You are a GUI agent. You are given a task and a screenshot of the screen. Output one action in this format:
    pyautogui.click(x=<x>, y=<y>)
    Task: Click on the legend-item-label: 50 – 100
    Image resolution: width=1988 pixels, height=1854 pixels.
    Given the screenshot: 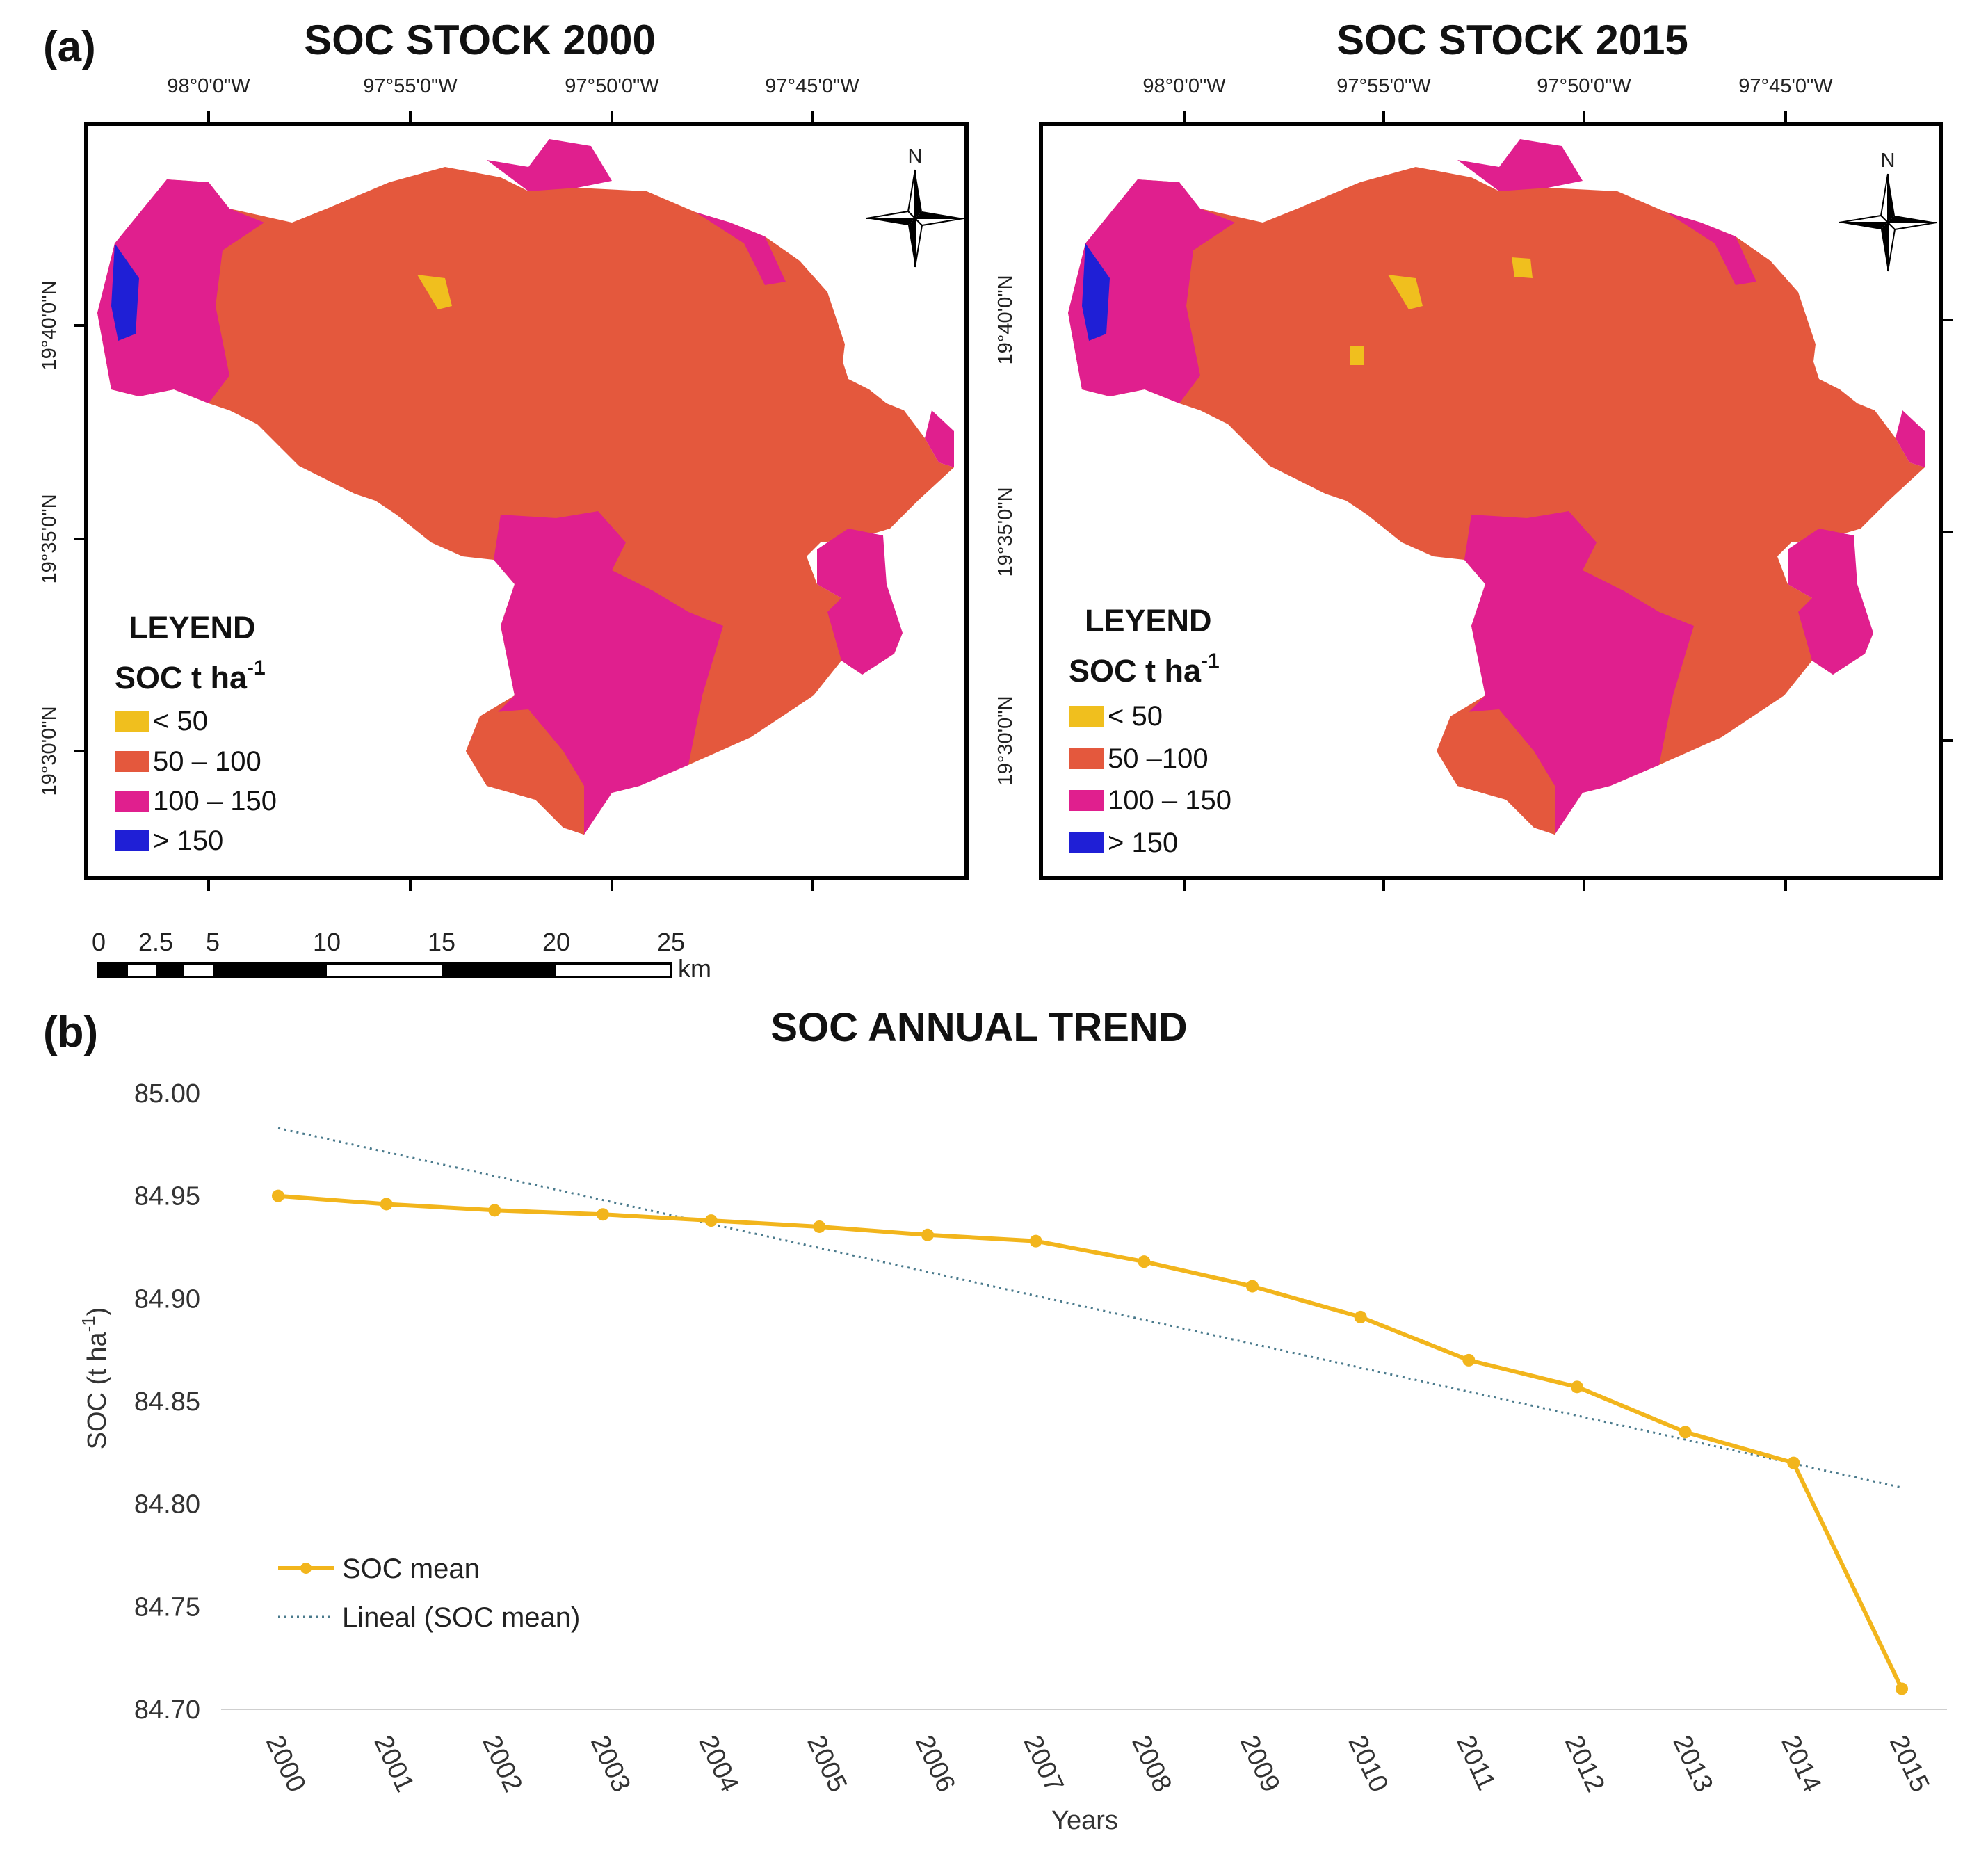 What is the action you would take?
    pyautogui.click(x=207, y=762)
    